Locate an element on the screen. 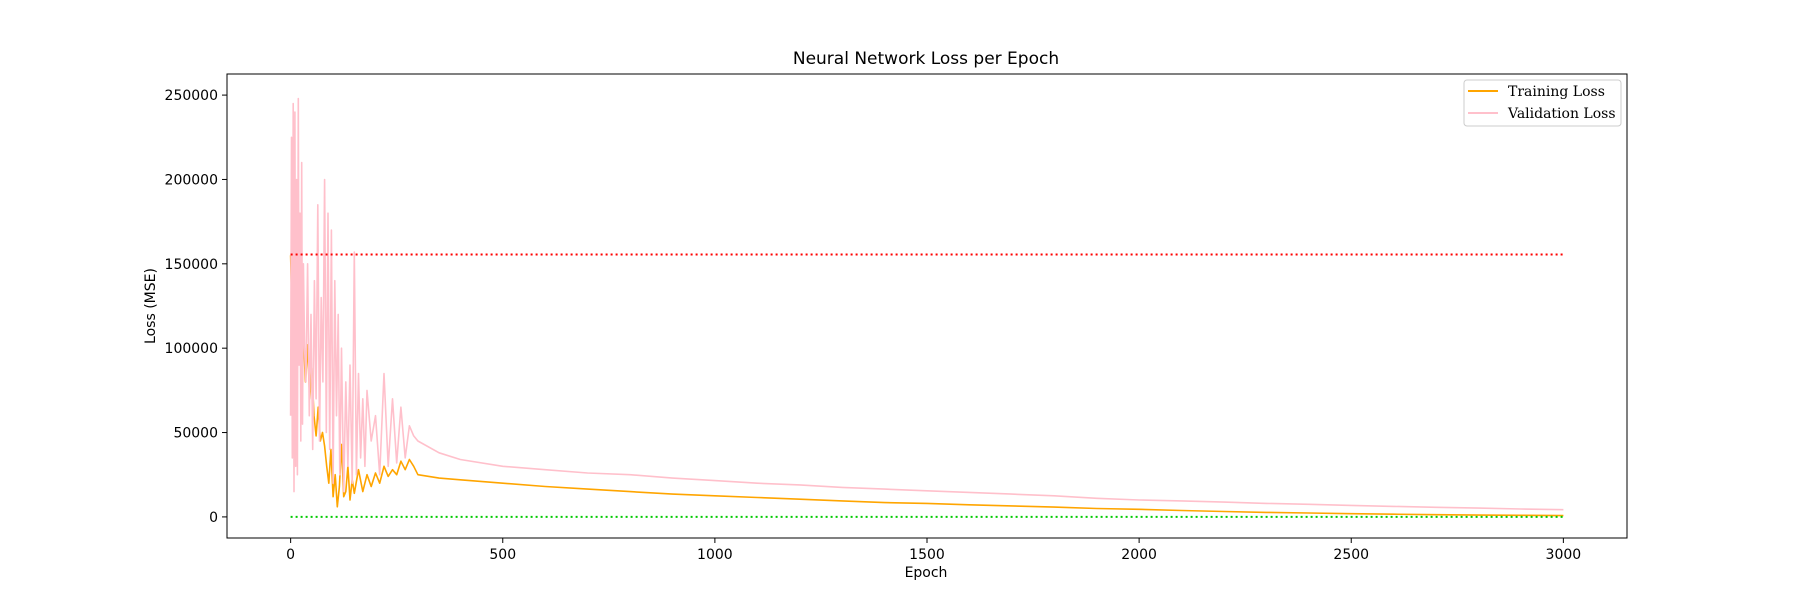  legend-label-training: Training Loss is located at coordinates (1556, 92).